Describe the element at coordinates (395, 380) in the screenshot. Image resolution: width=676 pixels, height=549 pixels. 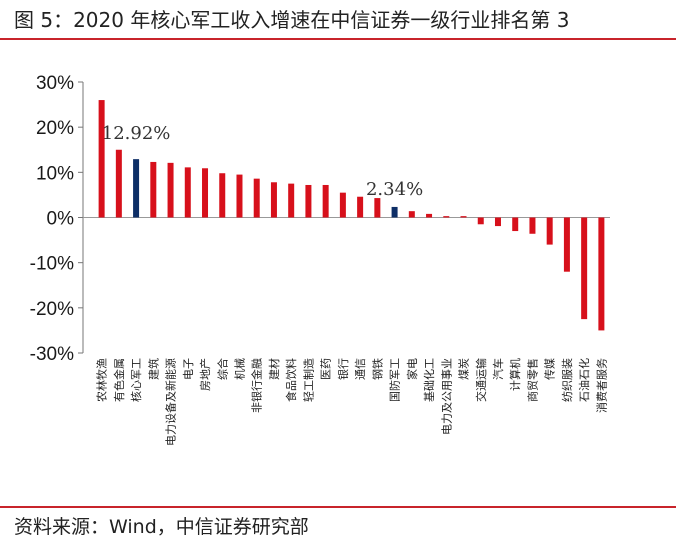
I see `category-label: 国防军工` at that location.